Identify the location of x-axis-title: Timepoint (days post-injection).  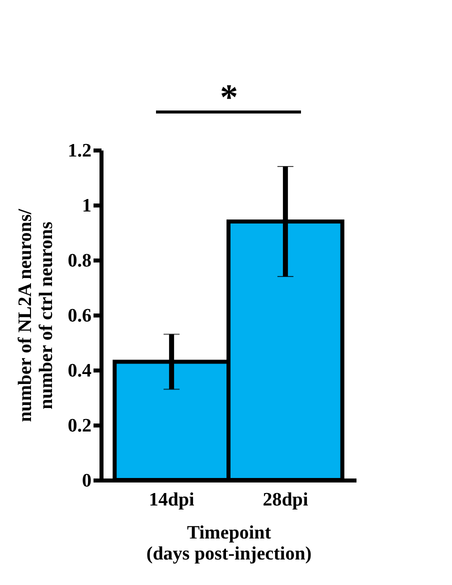
(229, 543).